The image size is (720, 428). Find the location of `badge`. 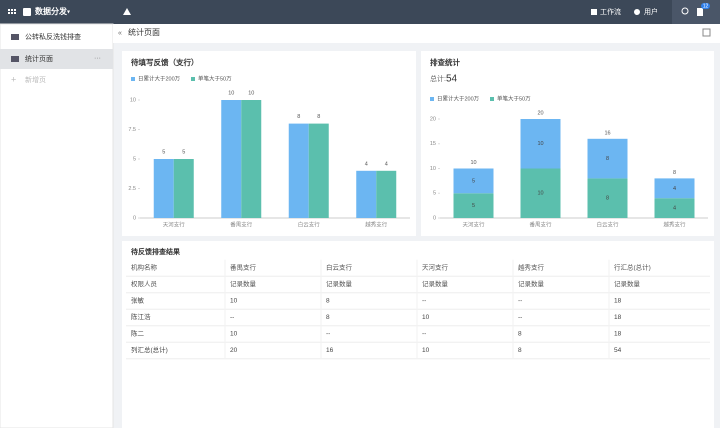

badge is located at coordinates (705, 6).